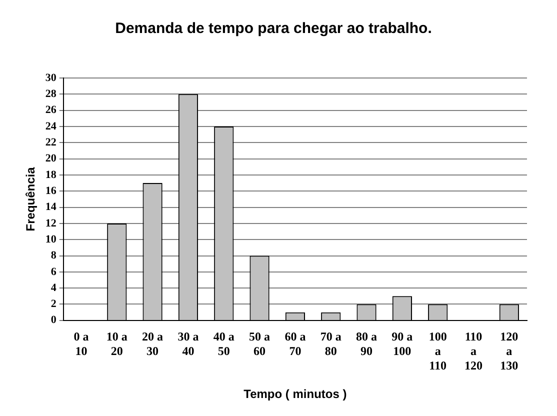 The image size is (557, 416). I want to click on y-tick-label: 24, so click(51, 126).